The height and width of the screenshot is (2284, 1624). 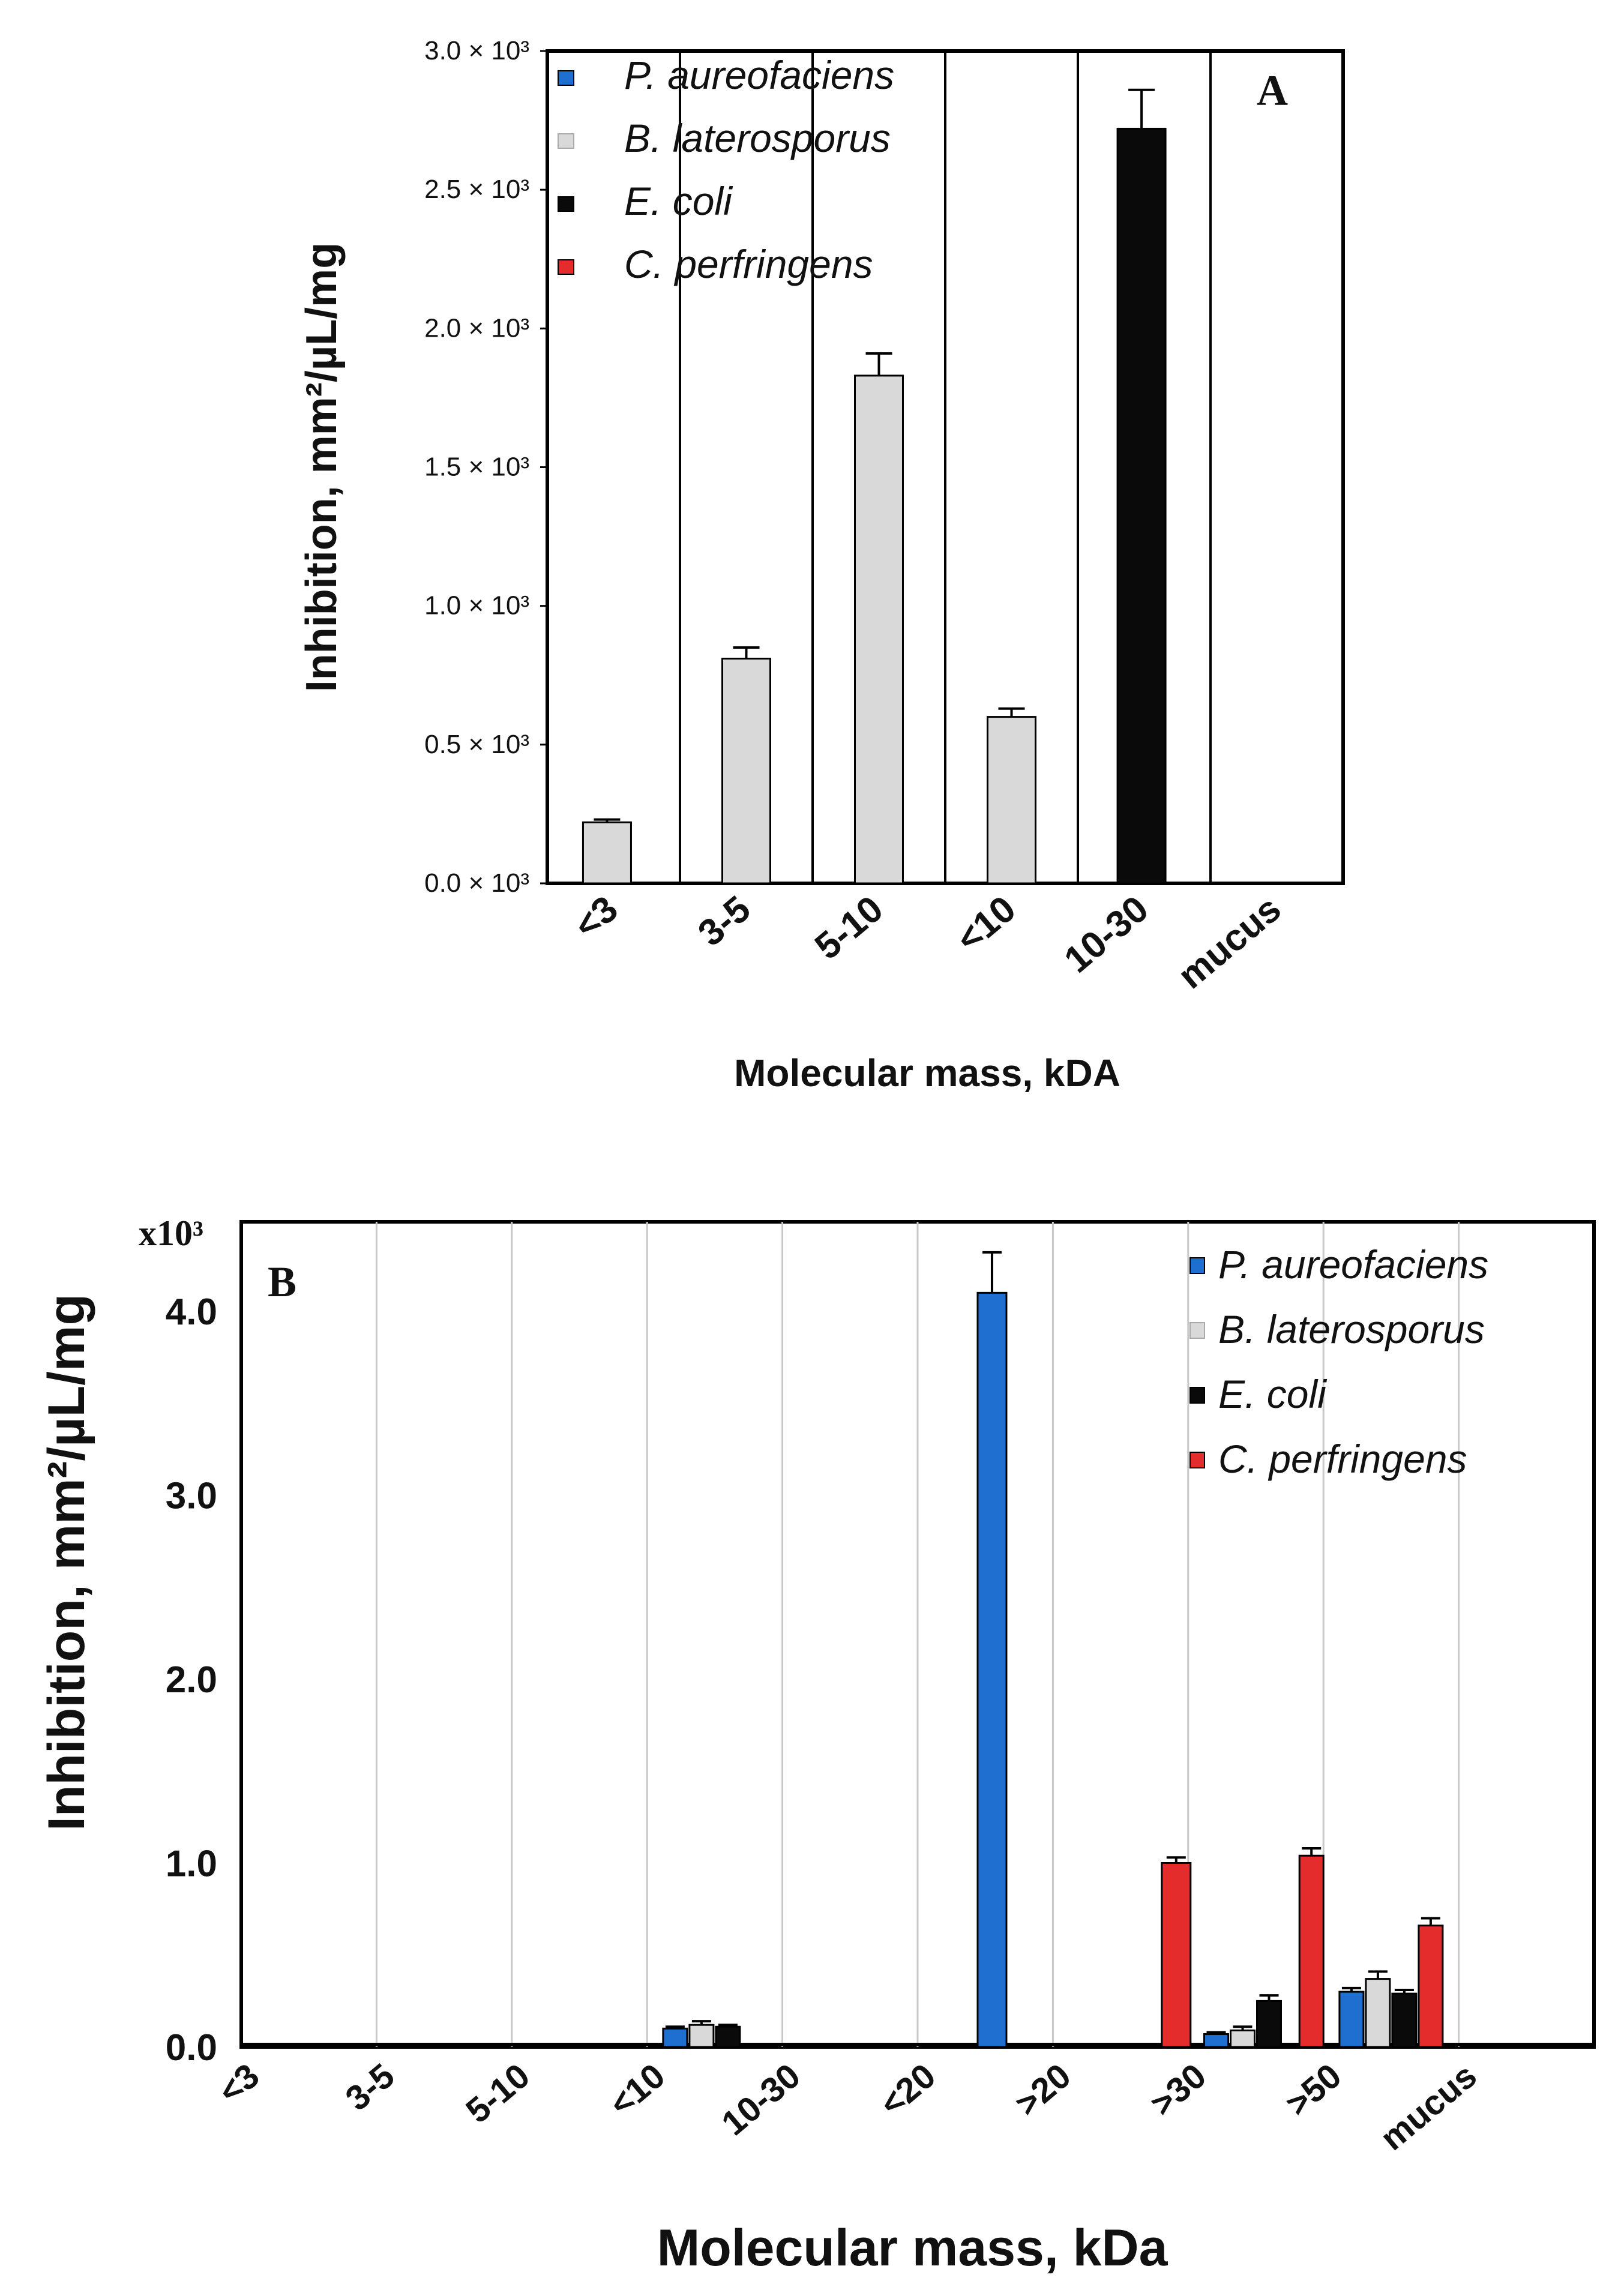 I want to click on y-tick-label: 0.5 × 10³, so click(x=476, y=744).